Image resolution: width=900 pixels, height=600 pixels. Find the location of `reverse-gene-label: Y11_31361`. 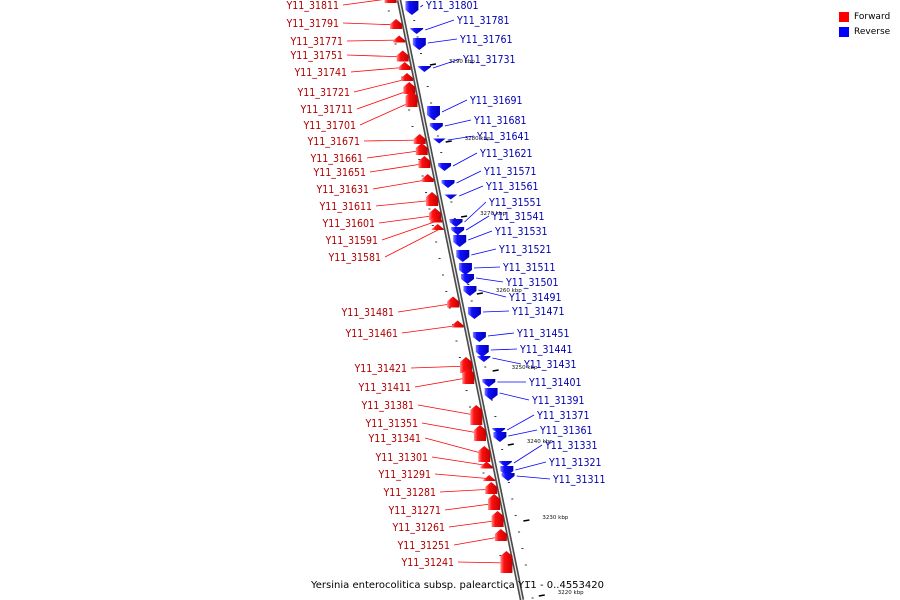

reverse-gene-label: Y11_31361 is located at coordinates (566, 431).